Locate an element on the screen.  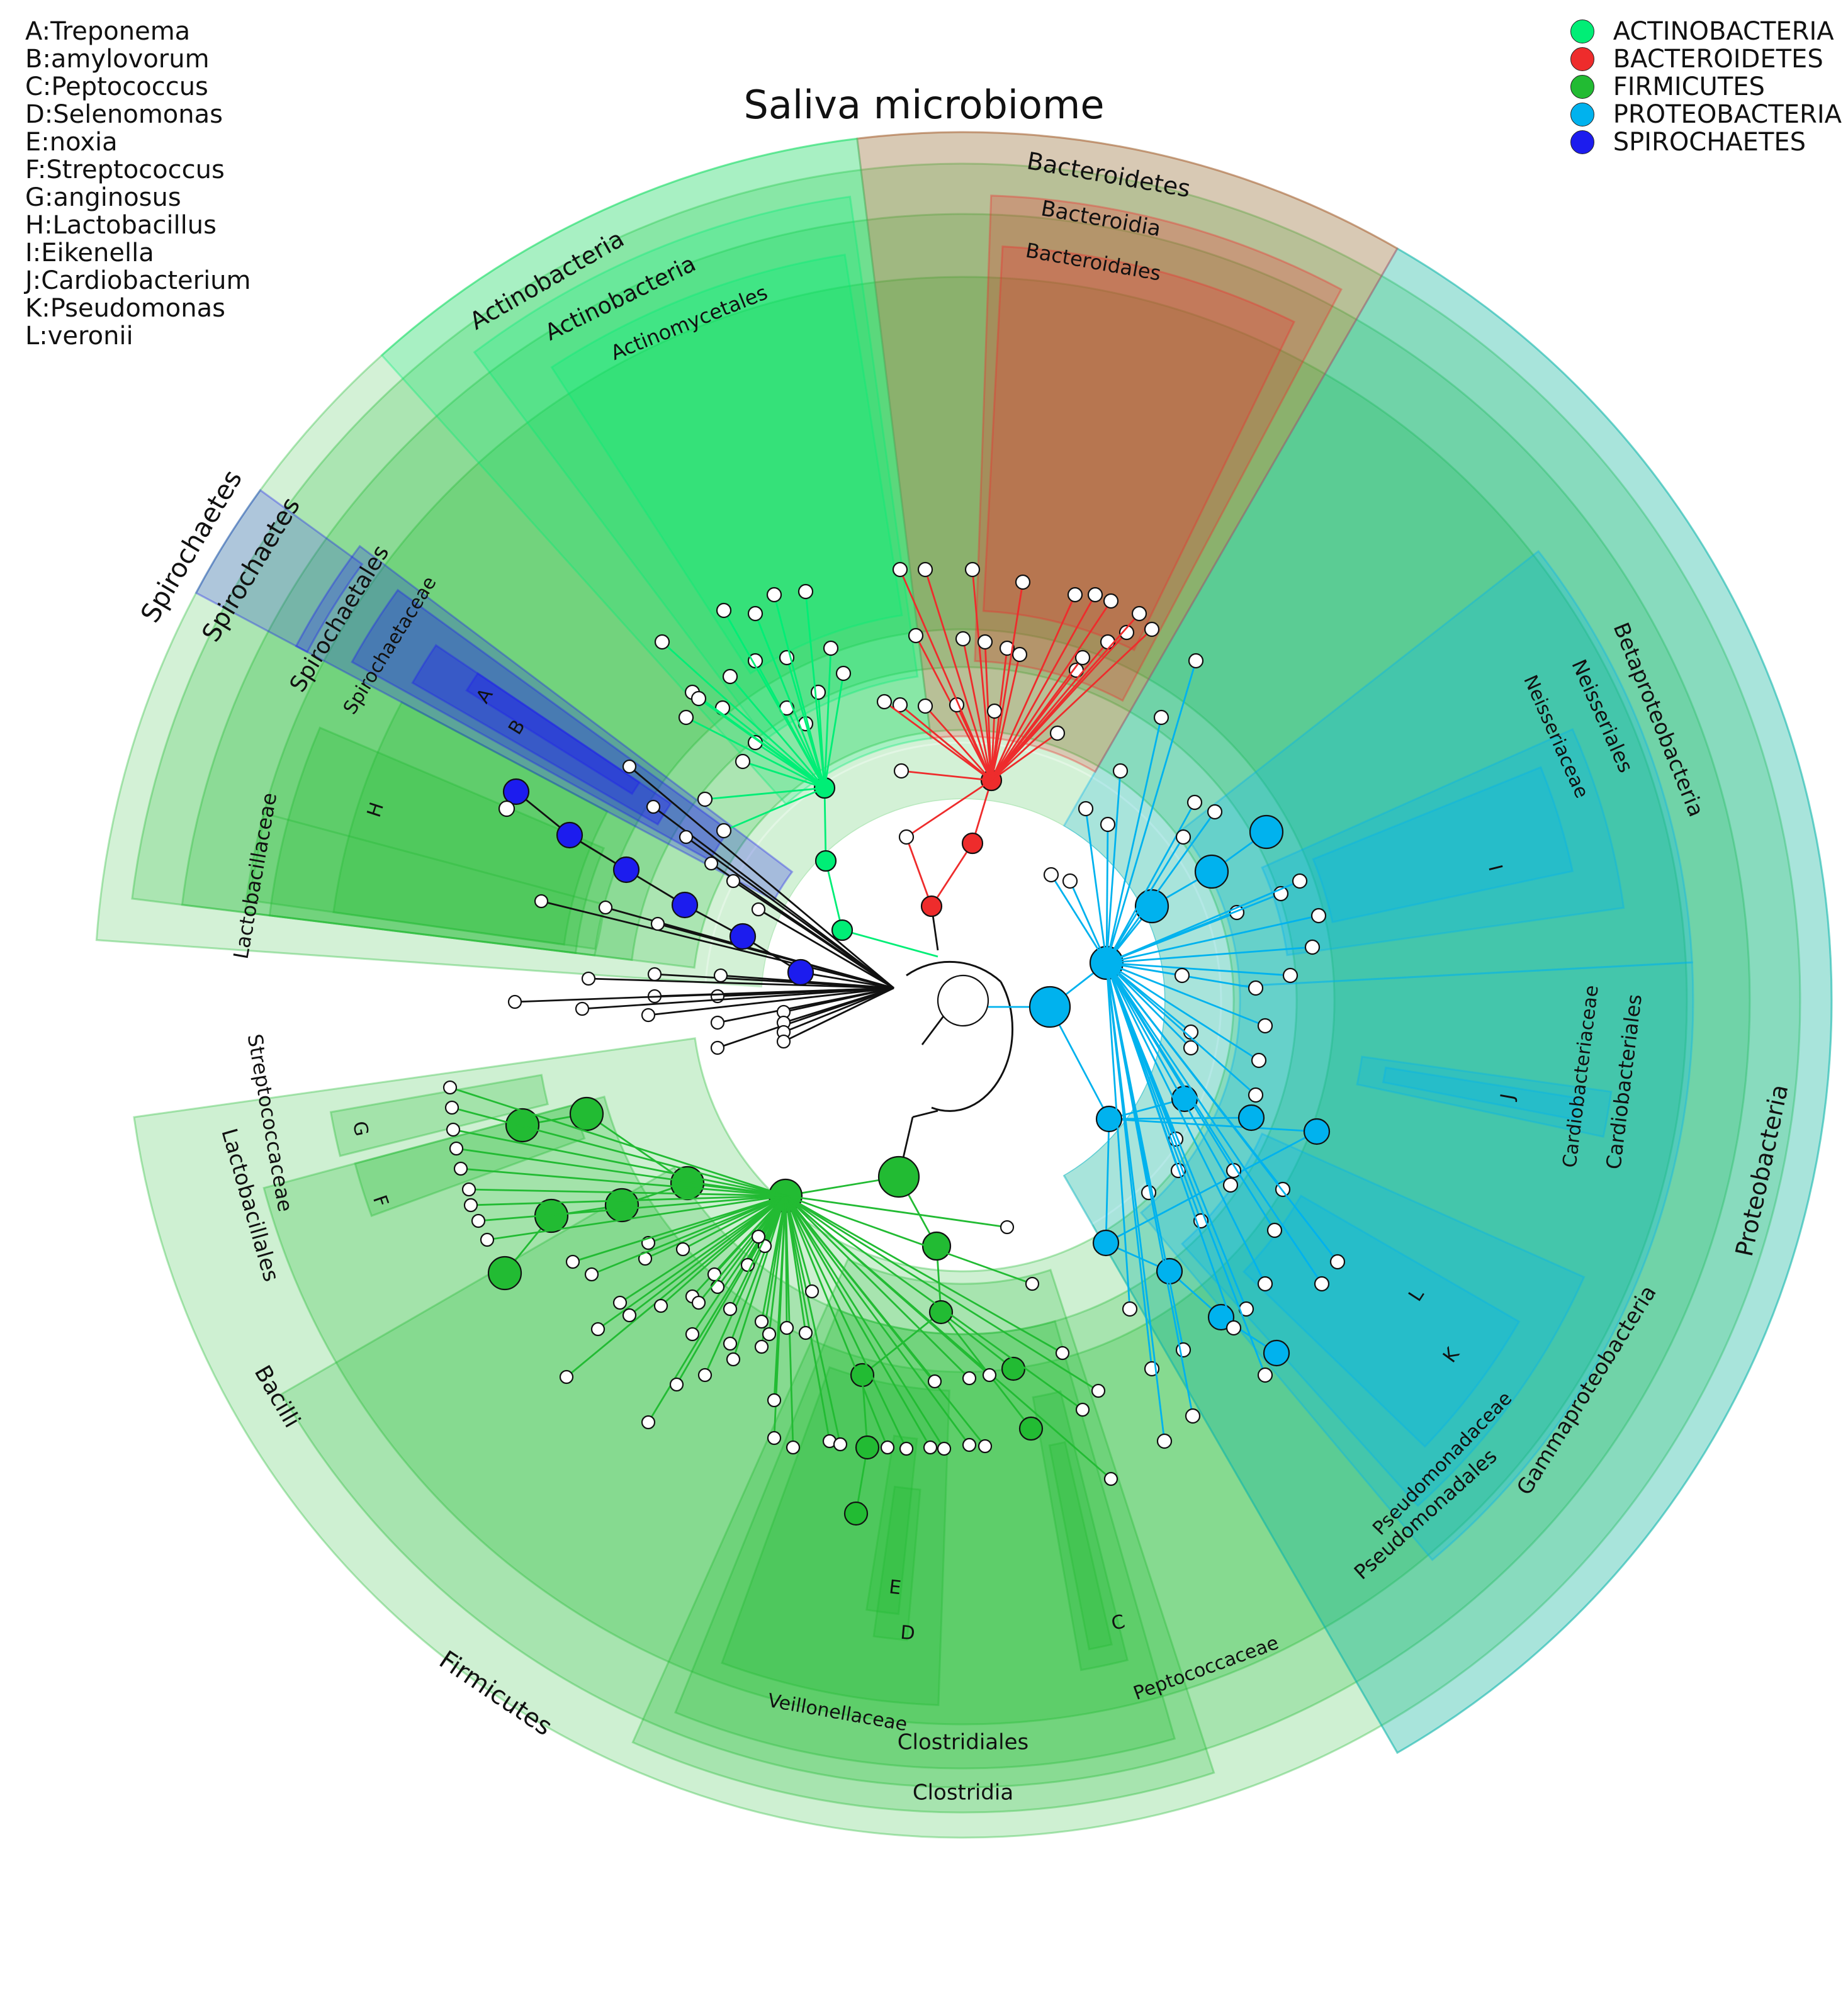
legend-label: SPIROCHAETES is located at coordinates (1709, 142).